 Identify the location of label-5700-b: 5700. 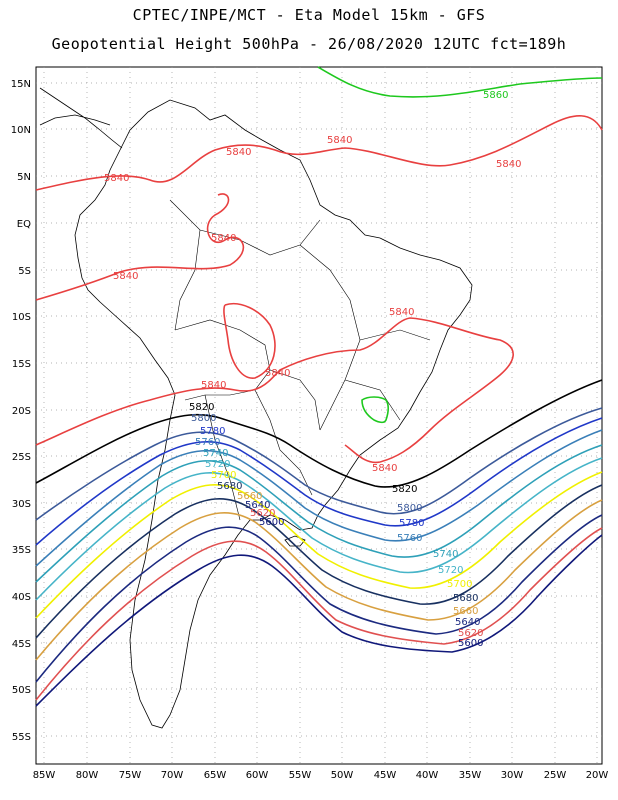
(459, 584).